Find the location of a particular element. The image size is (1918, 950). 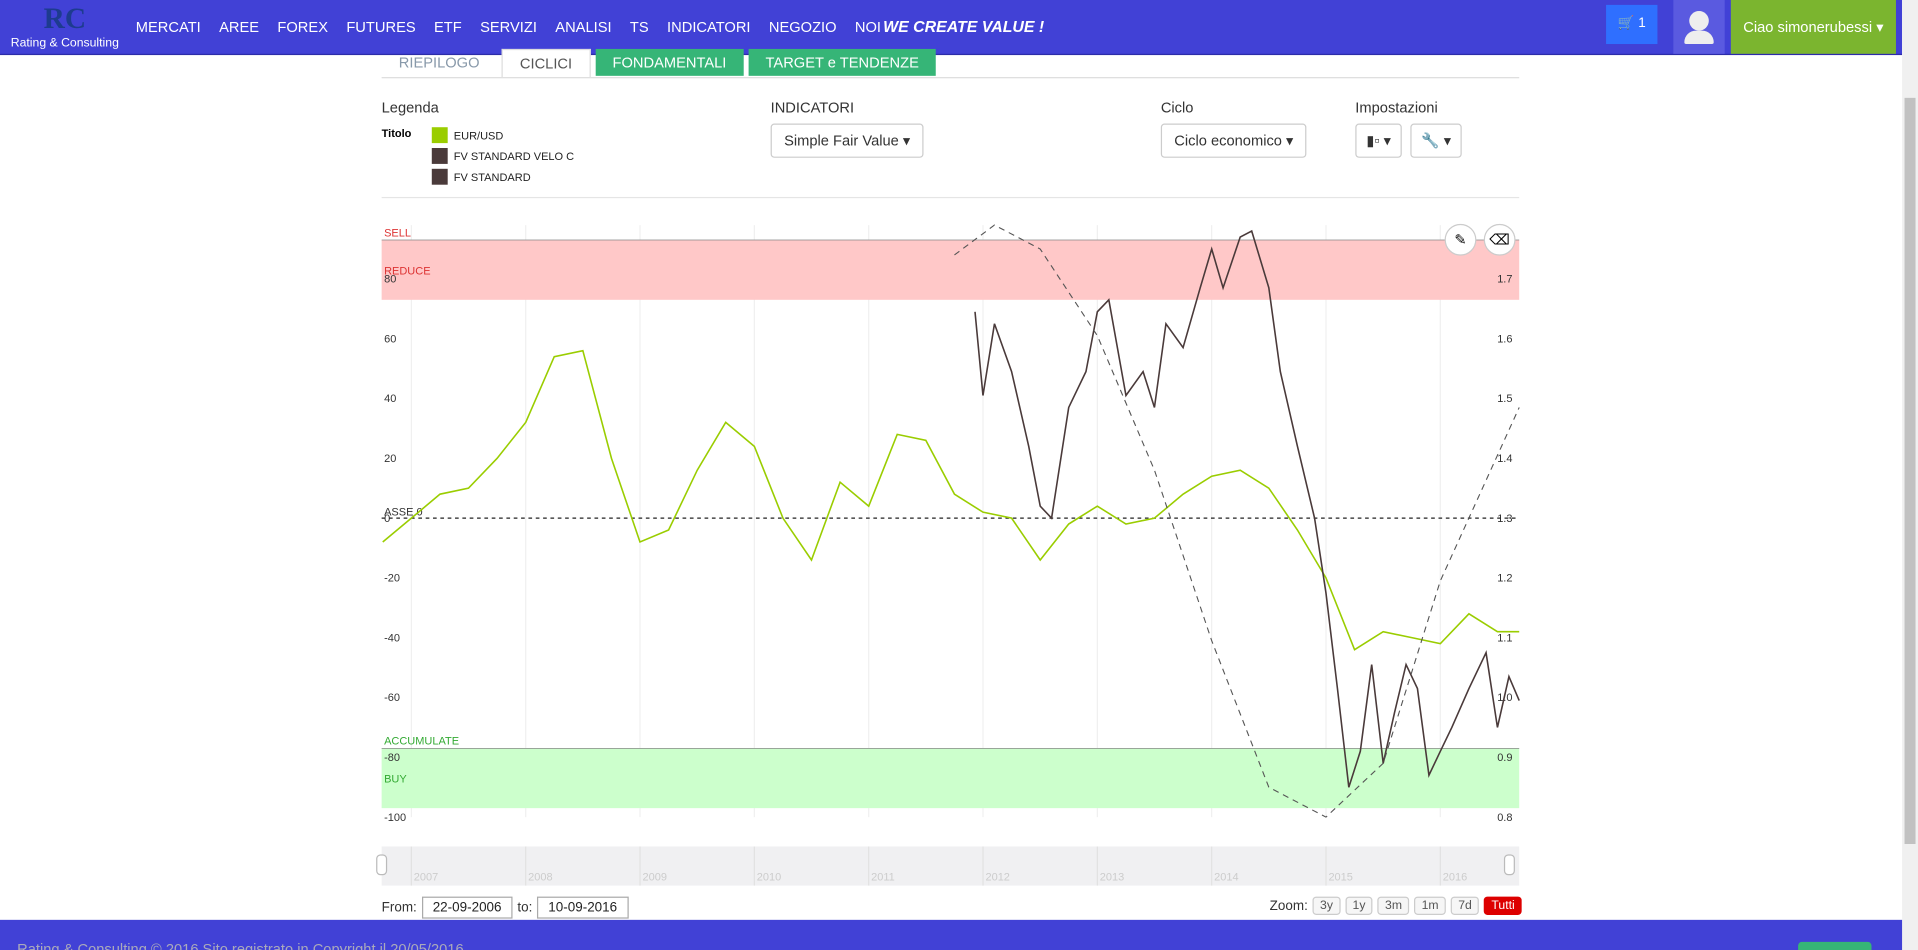

navigator-label: 2013 is located at coordinates (1112, 878).